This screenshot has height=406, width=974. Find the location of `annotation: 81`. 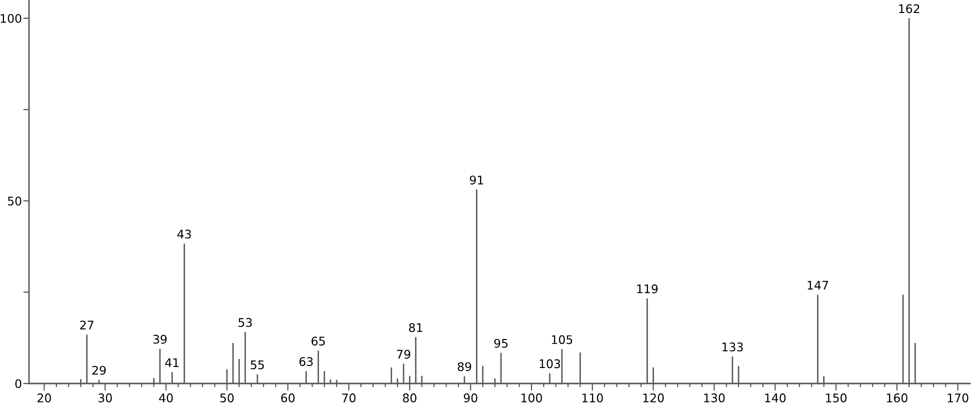

annotation: 81 is located at coordinates (415, 327).